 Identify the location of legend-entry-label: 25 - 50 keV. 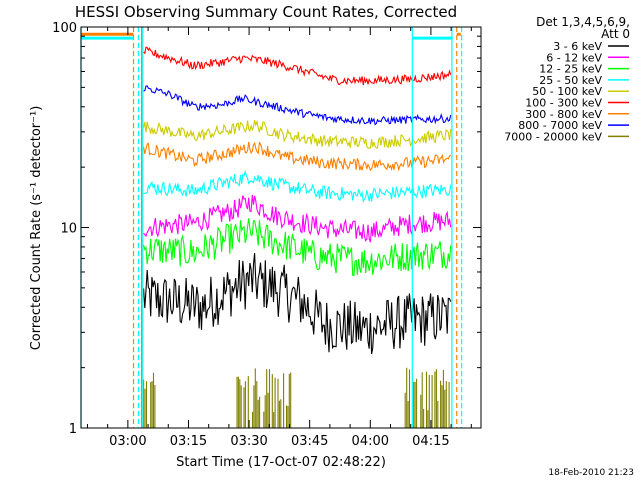
(570, 80).